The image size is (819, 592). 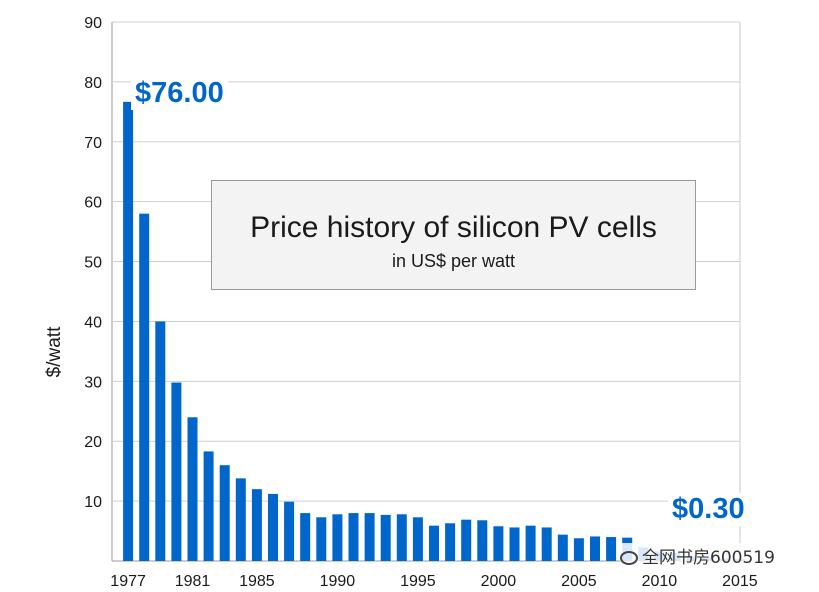 What do you see at coordinates (708, 509) in the screenshot?
I see `callout-end-price: $0.30` at bounding box center [708, 509].